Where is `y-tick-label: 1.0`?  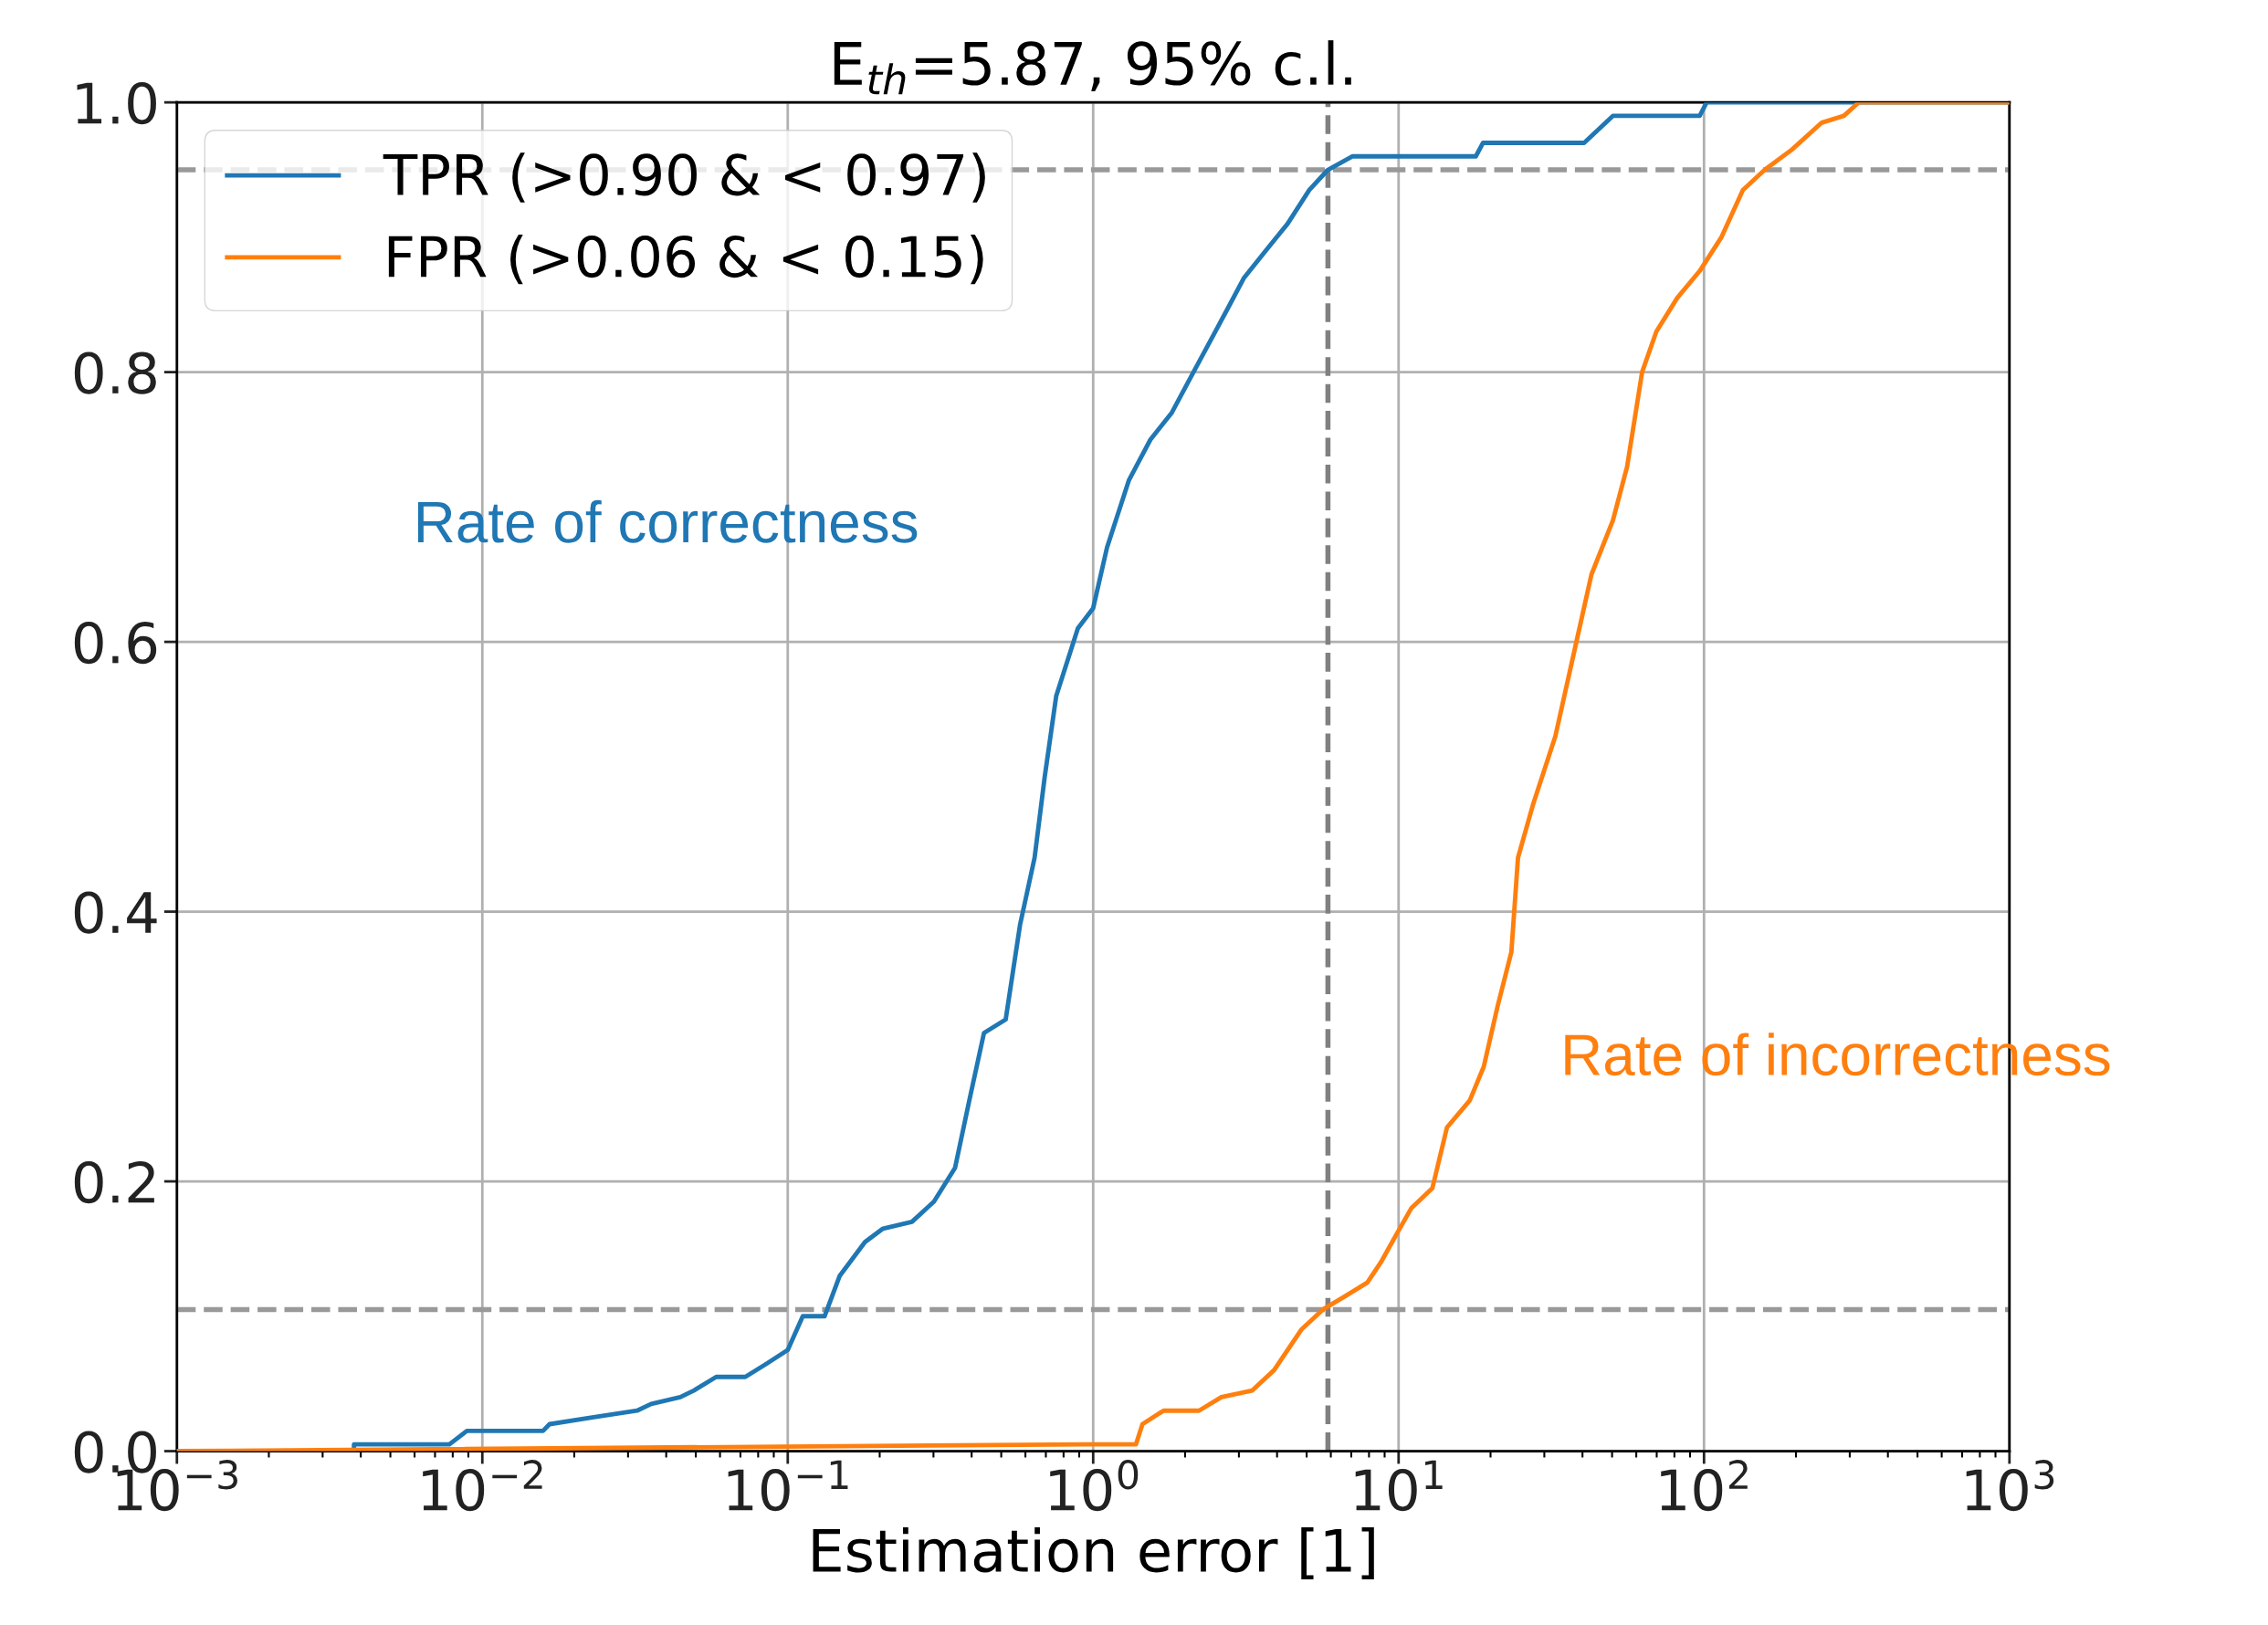 y-tick-label: 1.0 is located at coordinates (116, 103).